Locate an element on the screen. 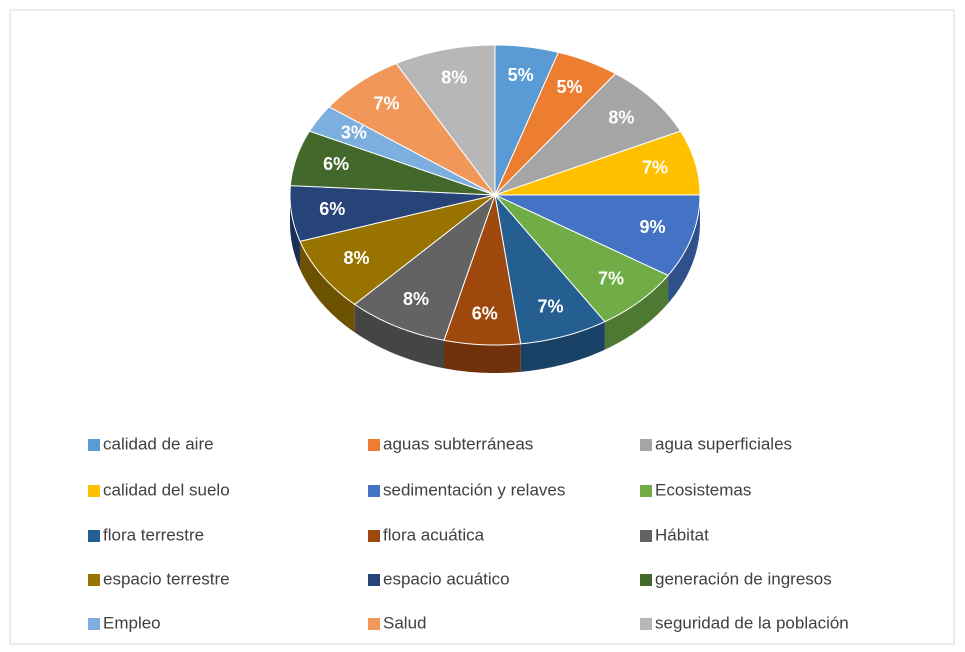  data-label: 3% is located at coordinates (354, 133).